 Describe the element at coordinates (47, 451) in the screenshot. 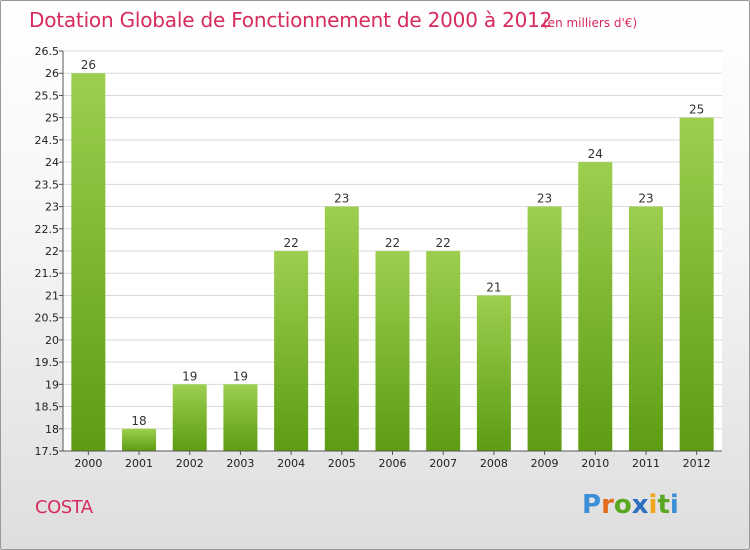

I see `y-tick-label: 17.5` at that location.